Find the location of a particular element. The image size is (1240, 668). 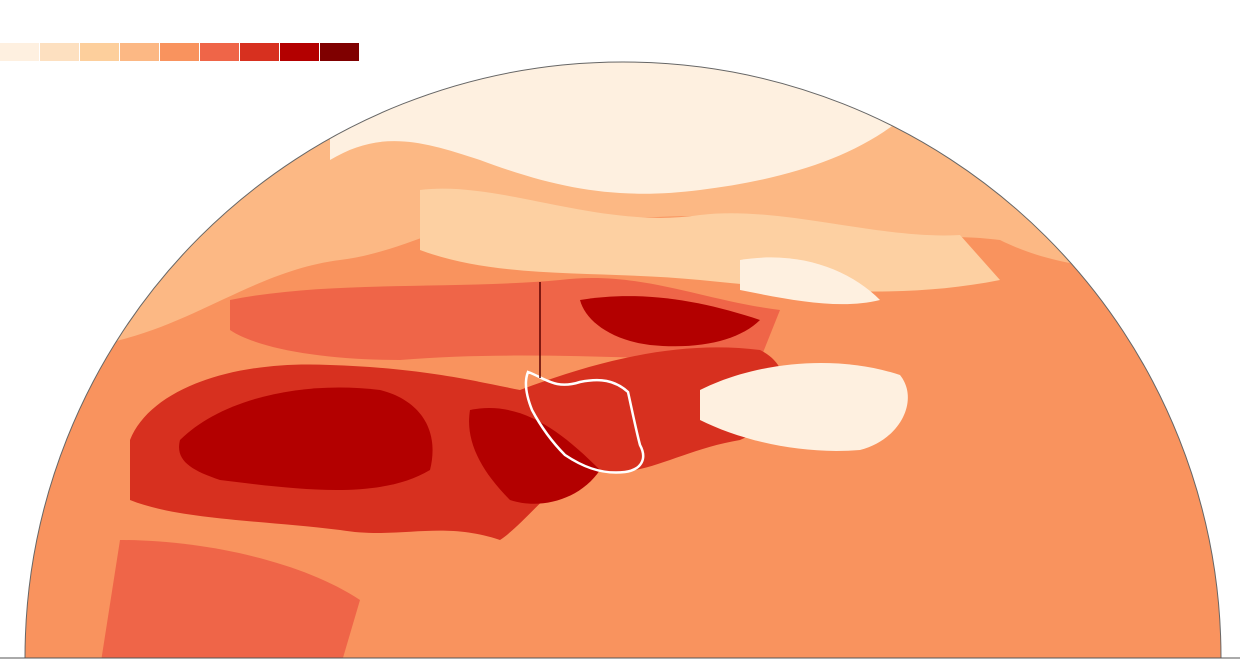

region-central-asia is located at coordinates (670, 321).